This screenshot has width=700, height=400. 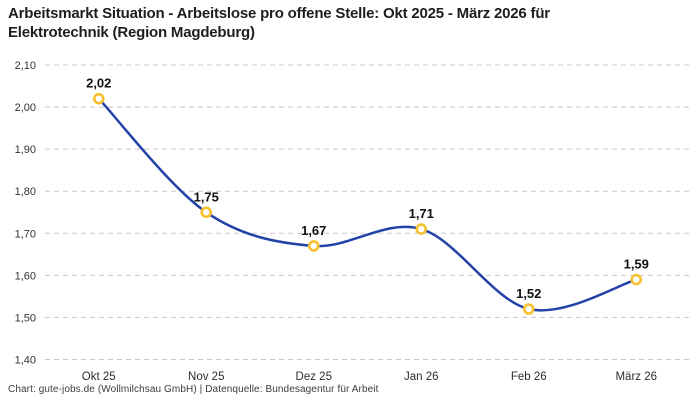 I want to click on y-axis-tick: 2,00, so click(x=25, y=108).